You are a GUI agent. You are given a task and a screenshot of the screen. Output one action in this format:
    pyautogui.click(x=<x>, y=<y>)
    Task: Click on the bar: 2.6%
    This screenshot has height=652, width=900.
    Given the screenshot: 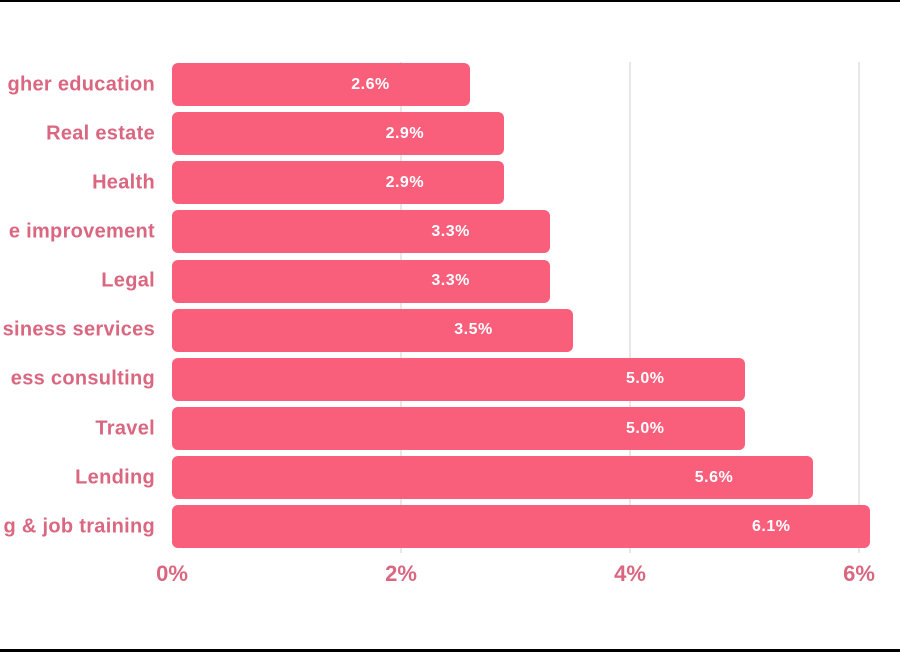 What is the action you would take?
    pyautogui.click(x=321, y=84)
    